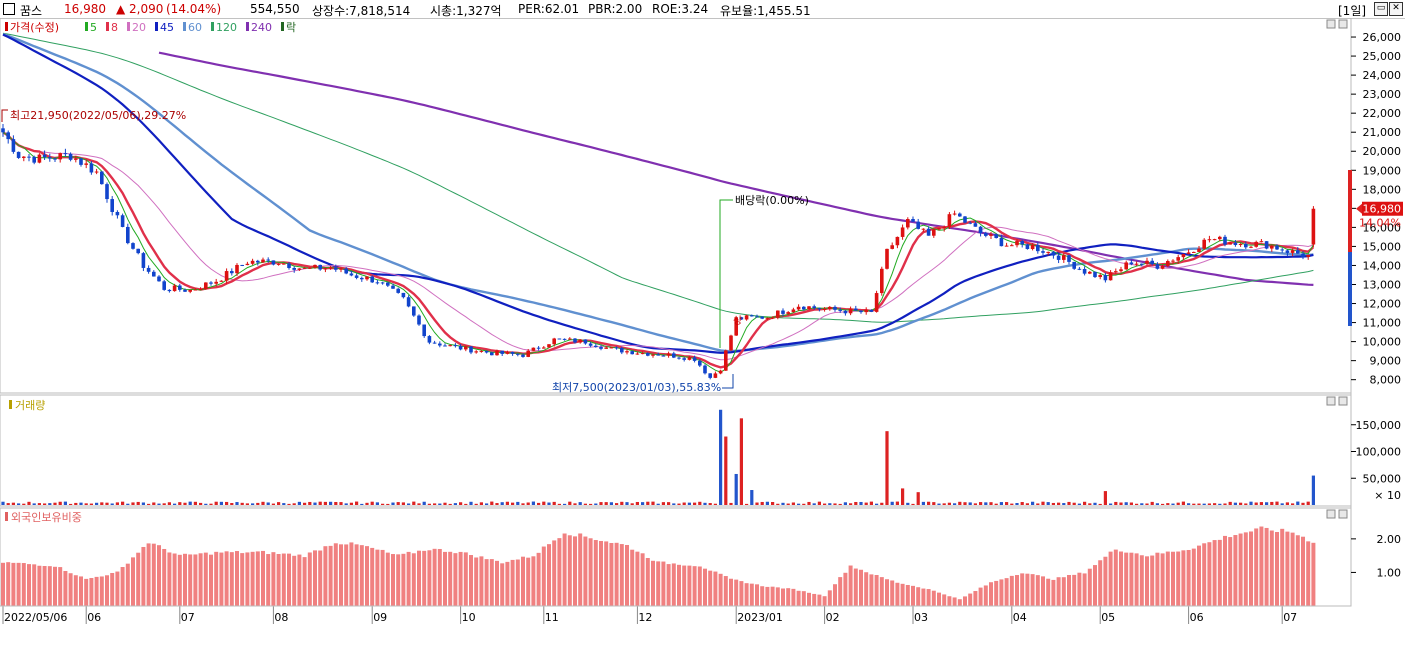 This screenshot has width=1405, height=648. Describe the element at coordinates (1352, 11) in the screenshot. I see `period-selector: [1일]` at that location.